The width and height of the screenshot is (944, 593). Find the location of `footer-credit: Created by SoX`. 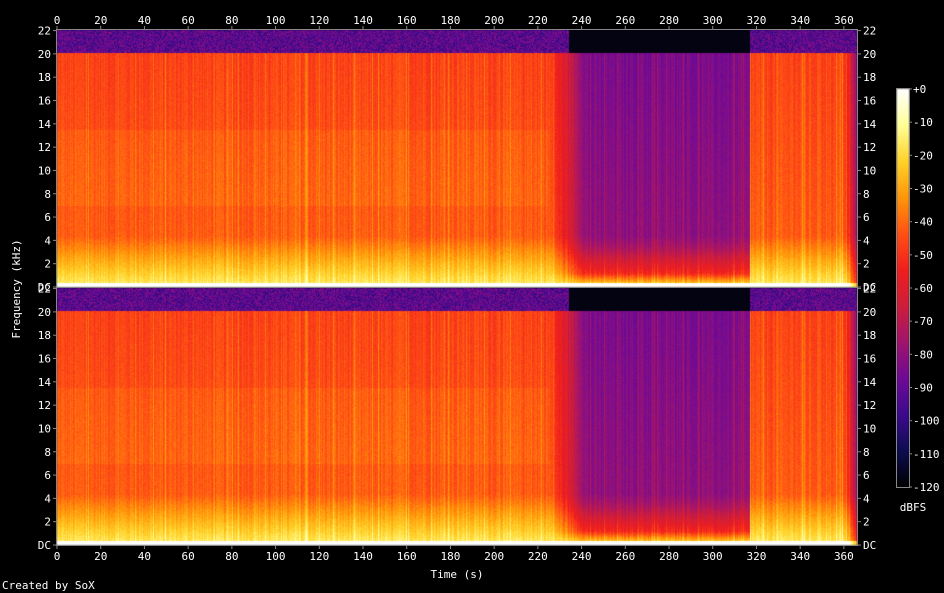

footer-credit: Created by SoX is located at coordinates (48, 585).